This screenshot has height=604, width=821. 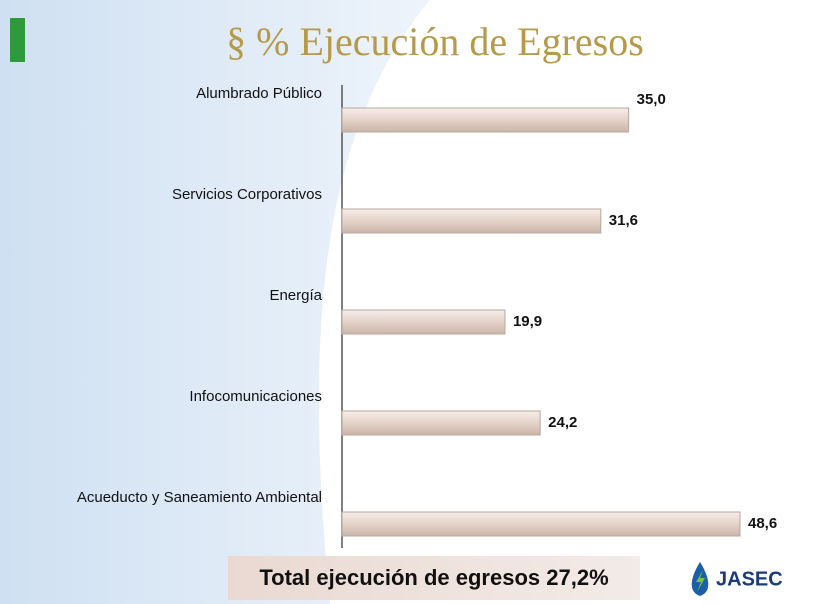 I want to click on footer-text: Total ejecución de egresos 27,2%, so click(x=433, y=577).